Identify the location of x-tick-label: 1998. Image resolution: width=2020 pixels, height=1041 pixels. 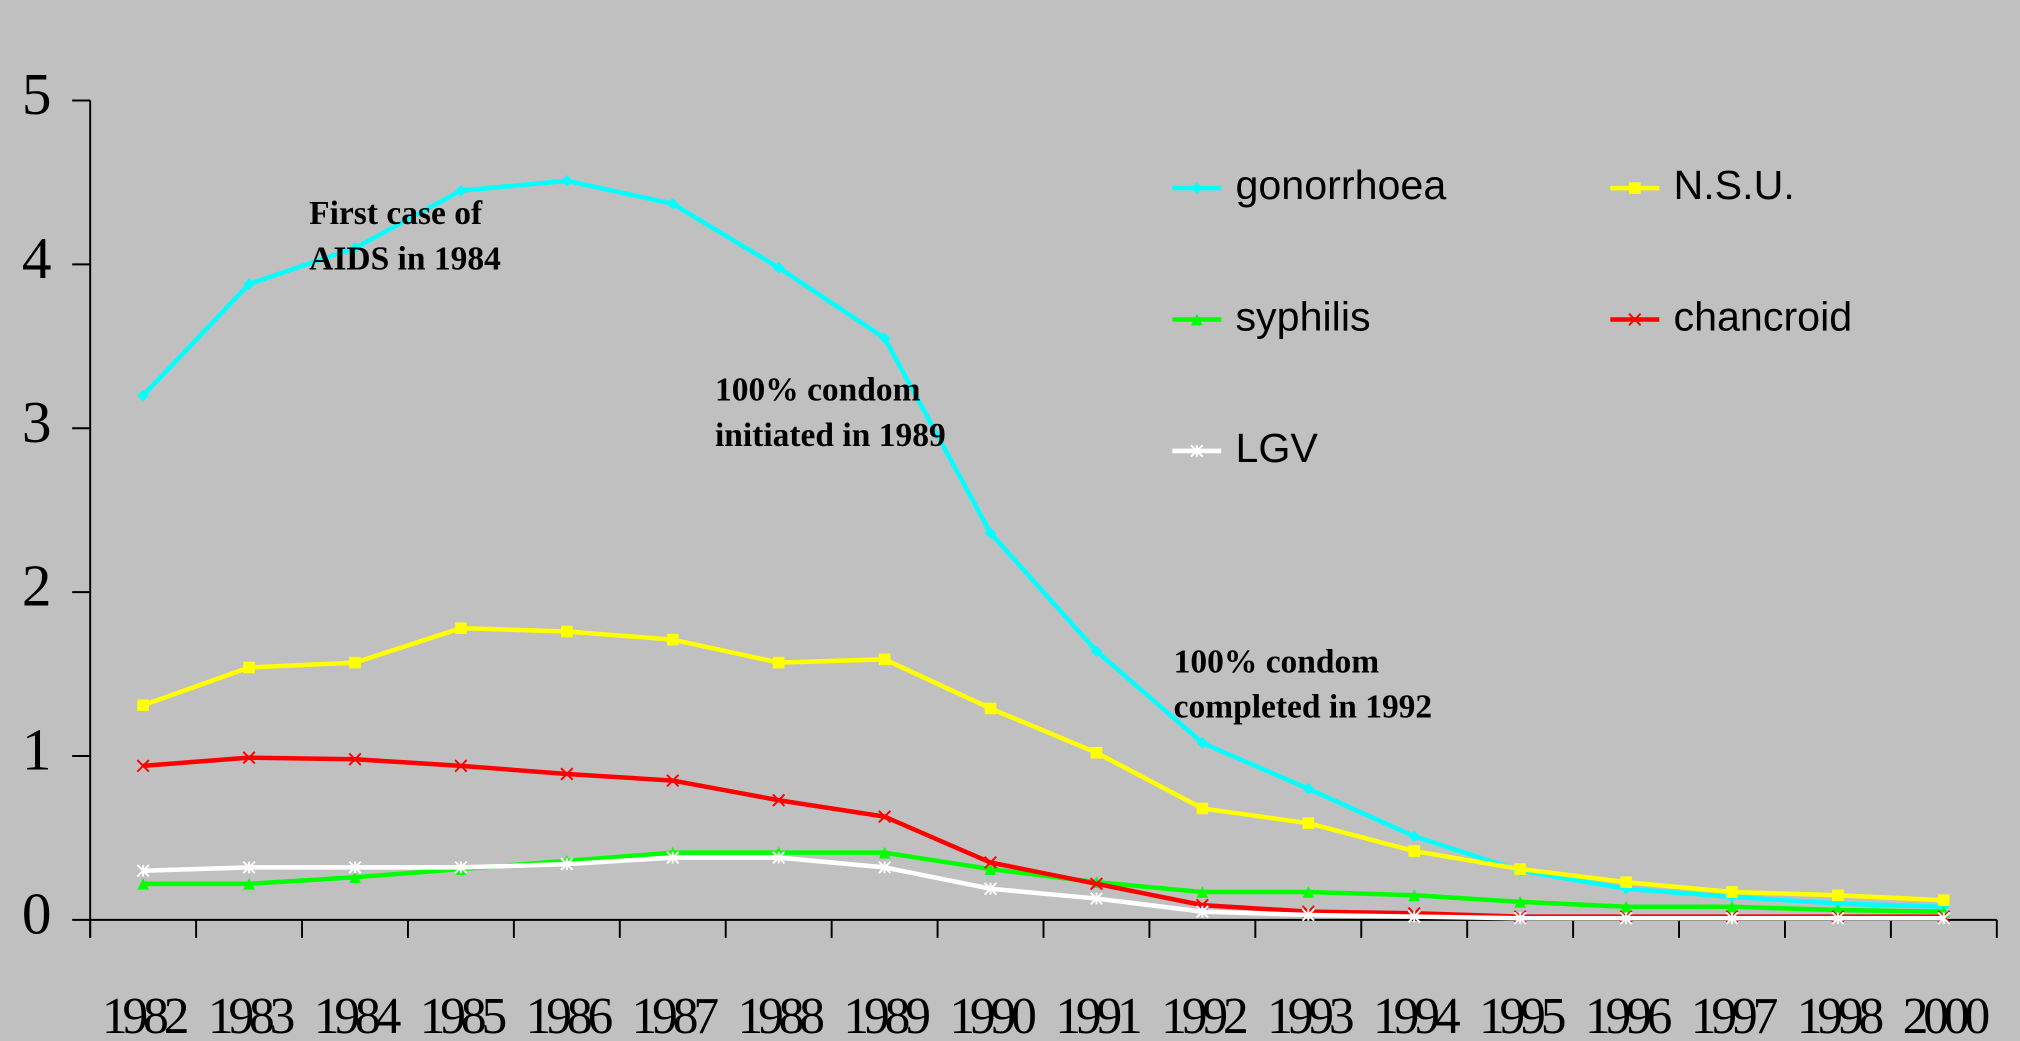
(1840, 1014).